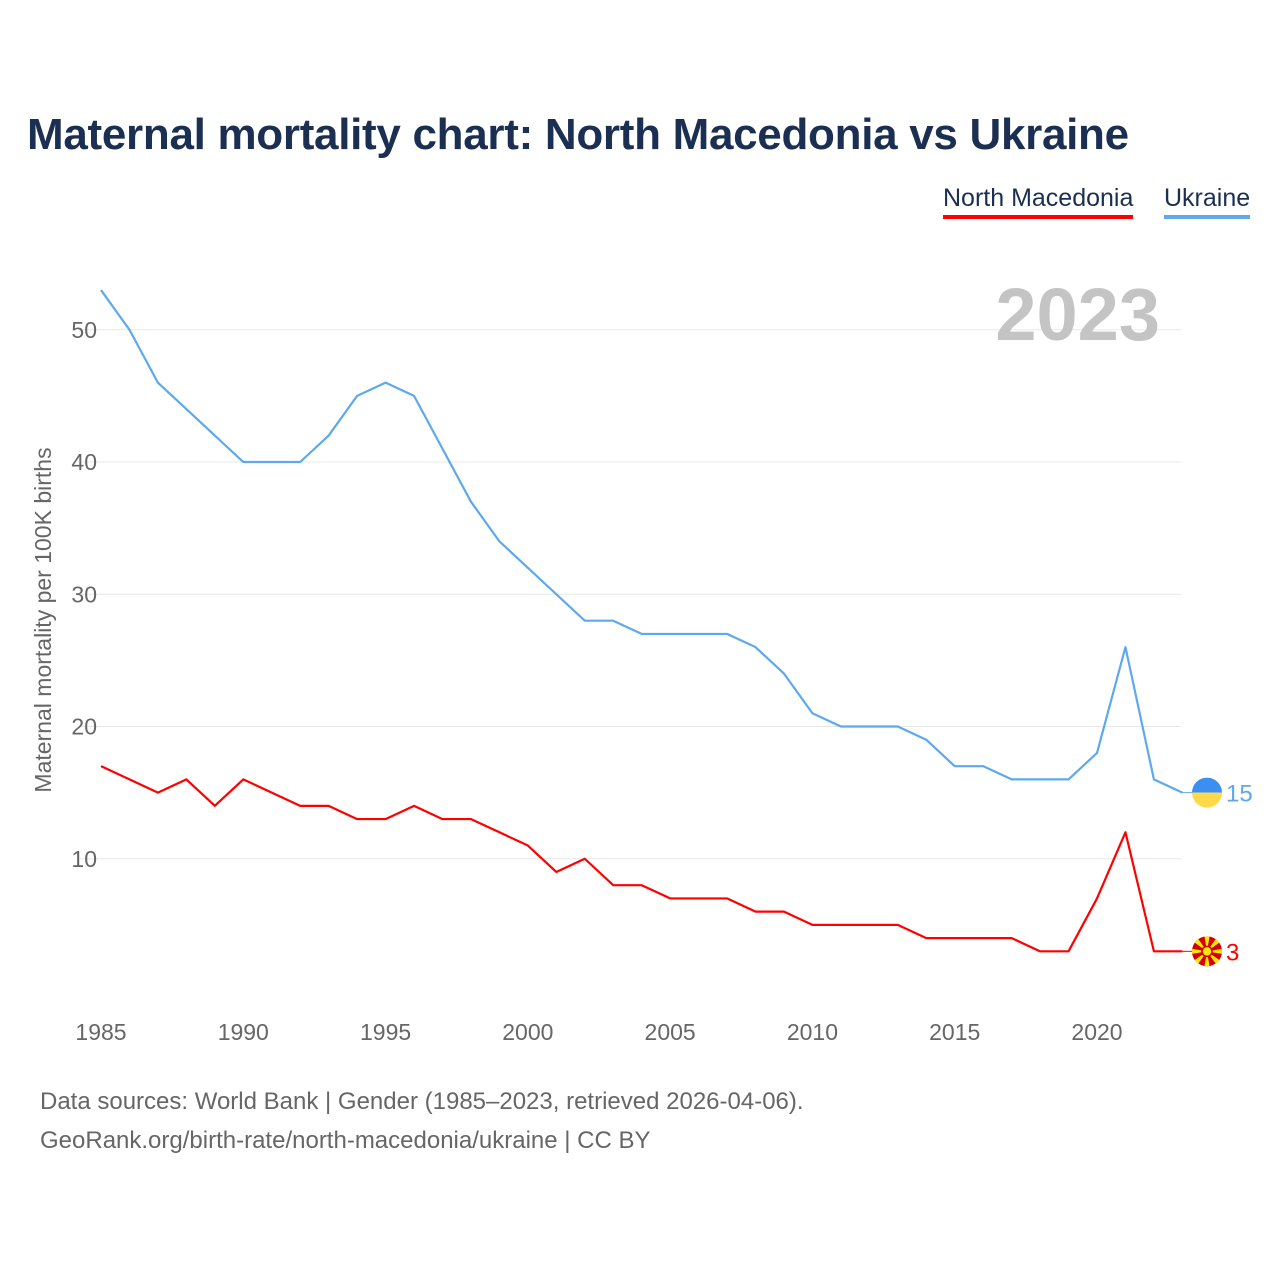  I want to click on end-value-label: 15, so click(1239, 794).